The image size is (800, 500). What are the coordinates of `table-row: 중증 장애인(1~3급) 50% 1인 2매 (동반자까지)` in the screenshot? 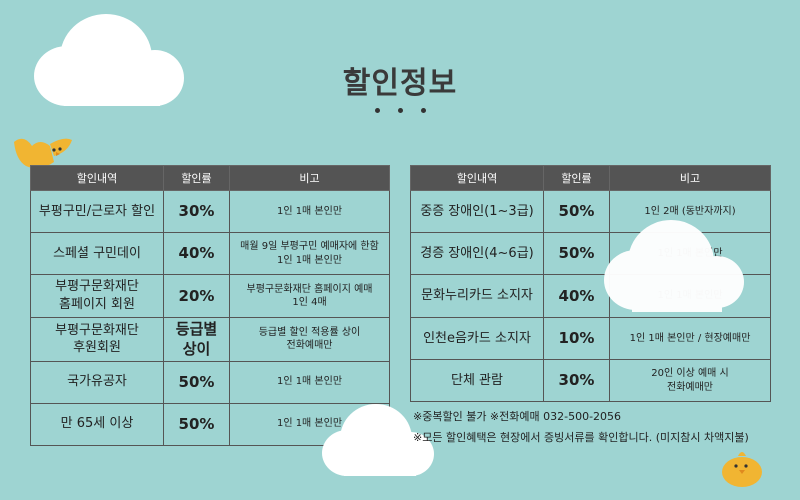 It's located at (590, 211).